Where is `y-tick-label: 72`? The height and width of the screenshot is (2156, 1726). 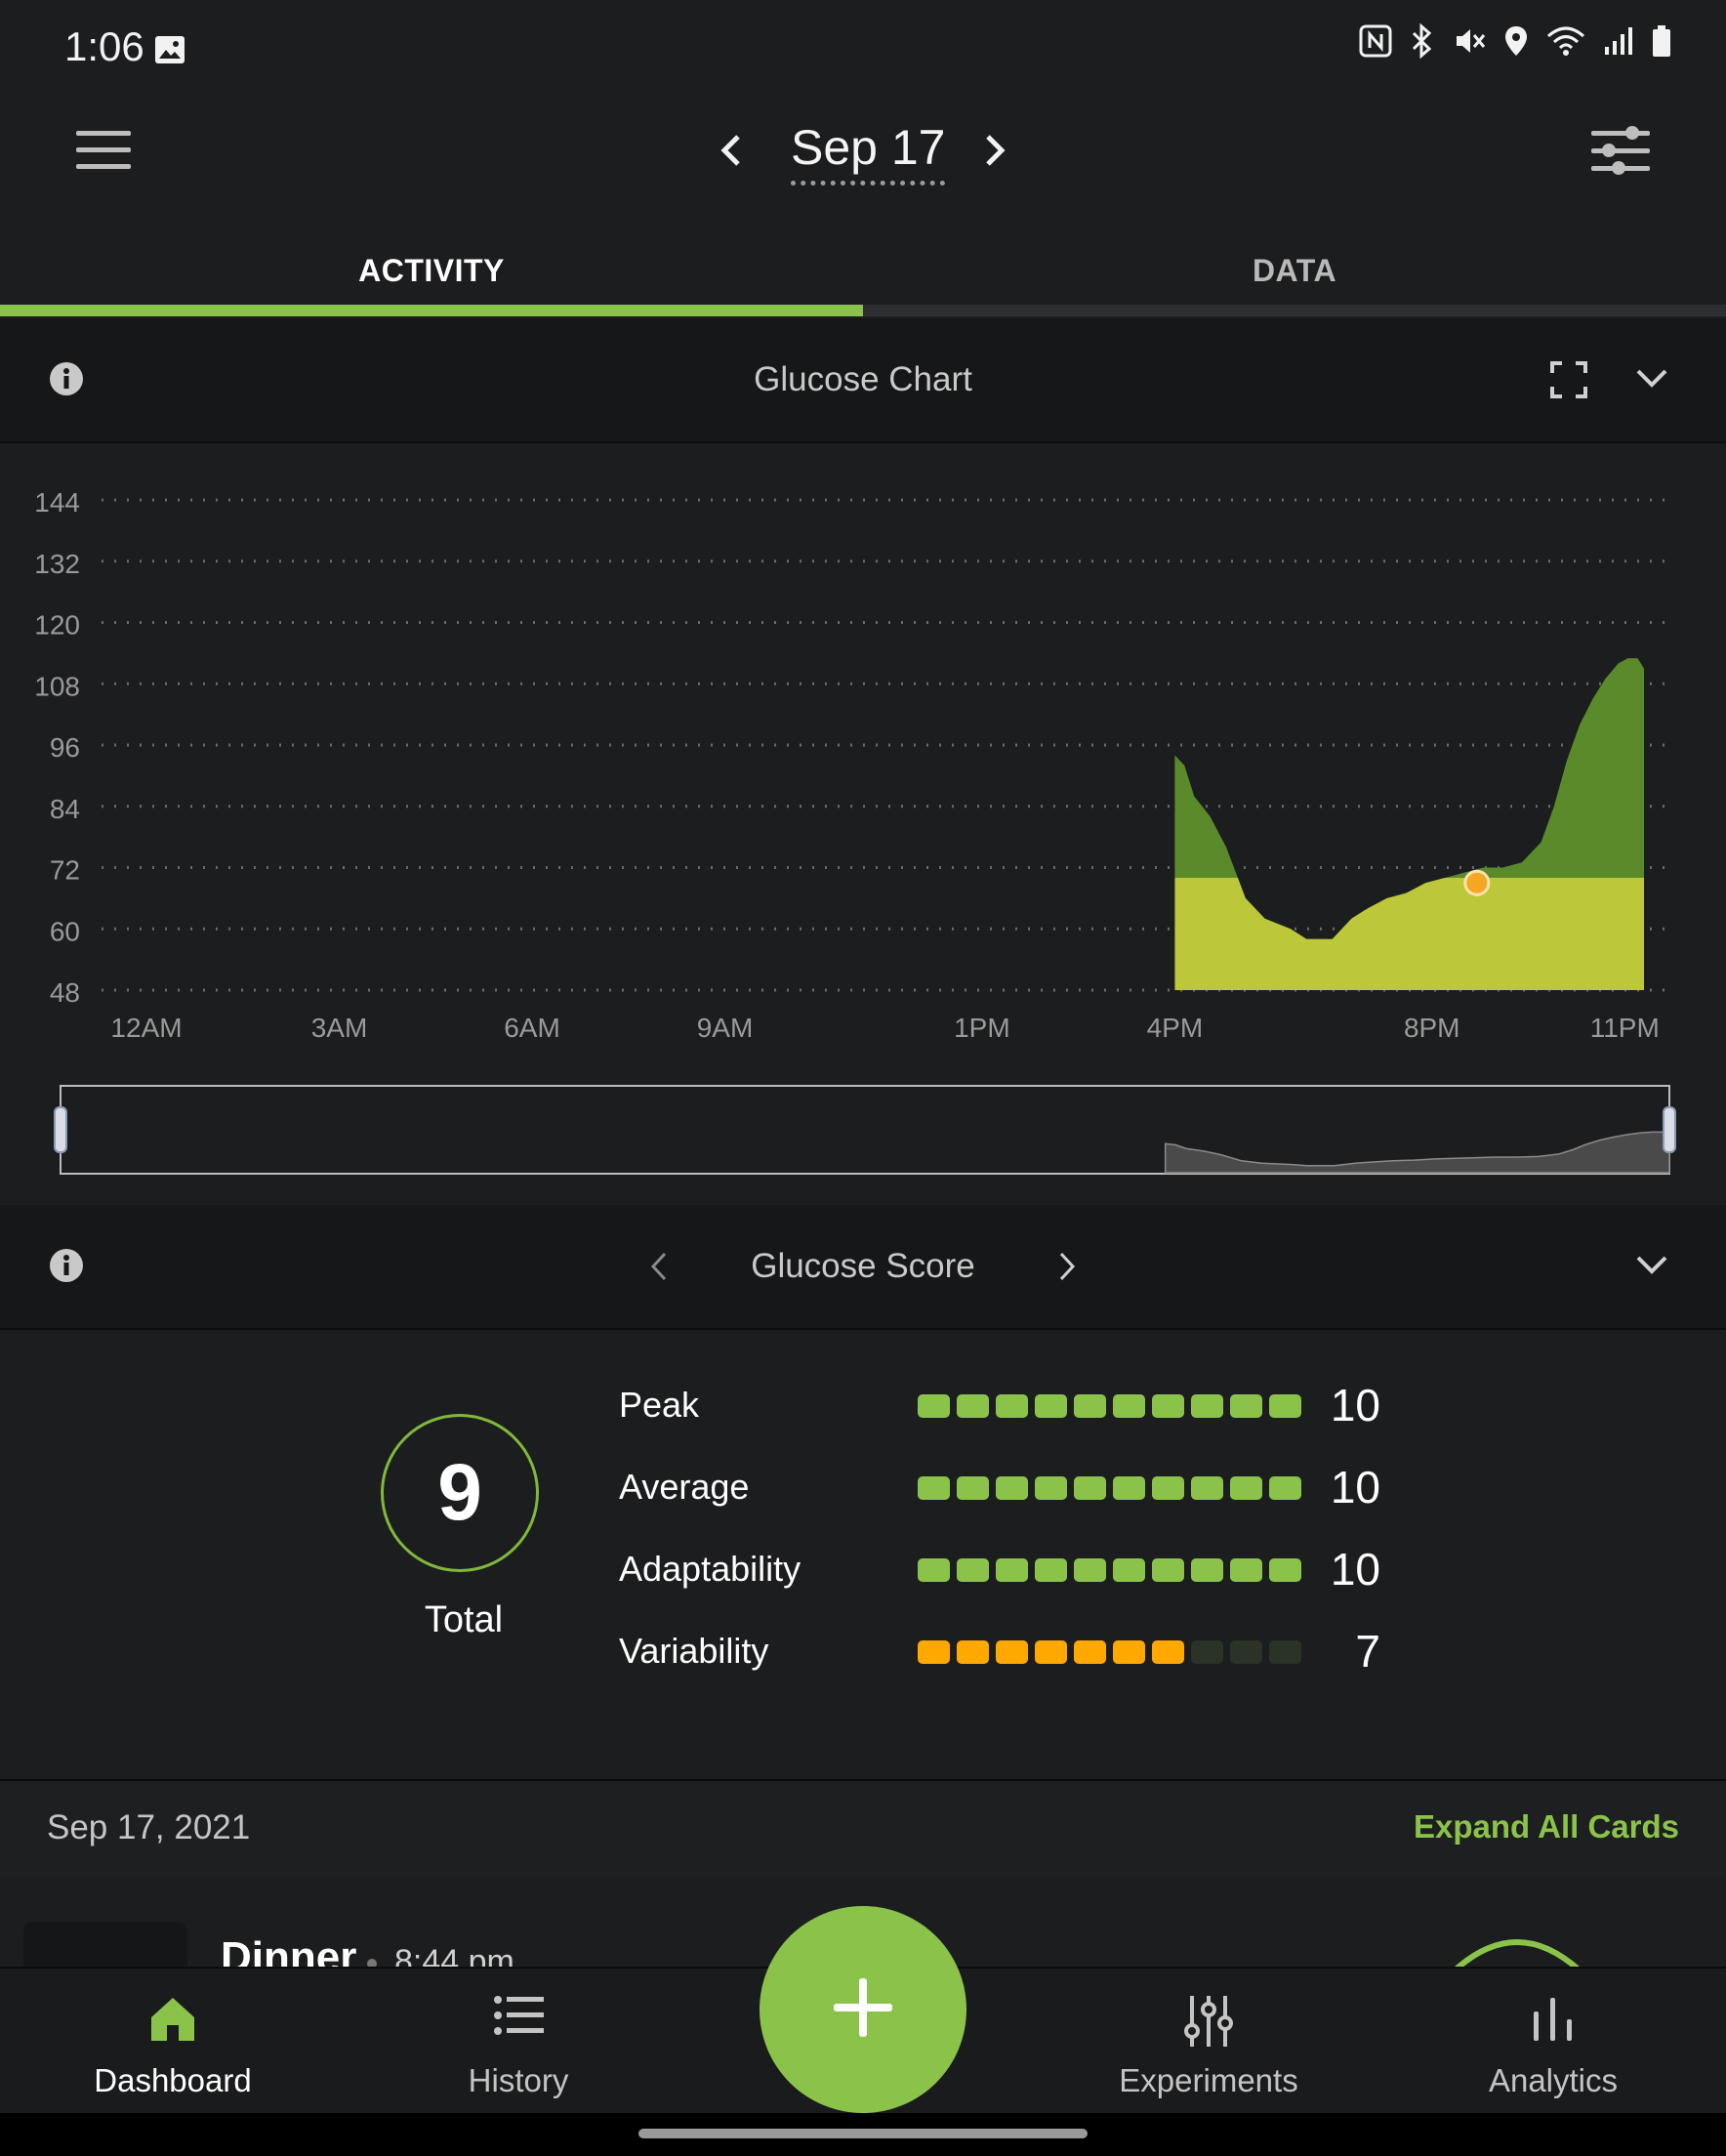
y-tick-label: 72 is located at coordinates (65, 870).